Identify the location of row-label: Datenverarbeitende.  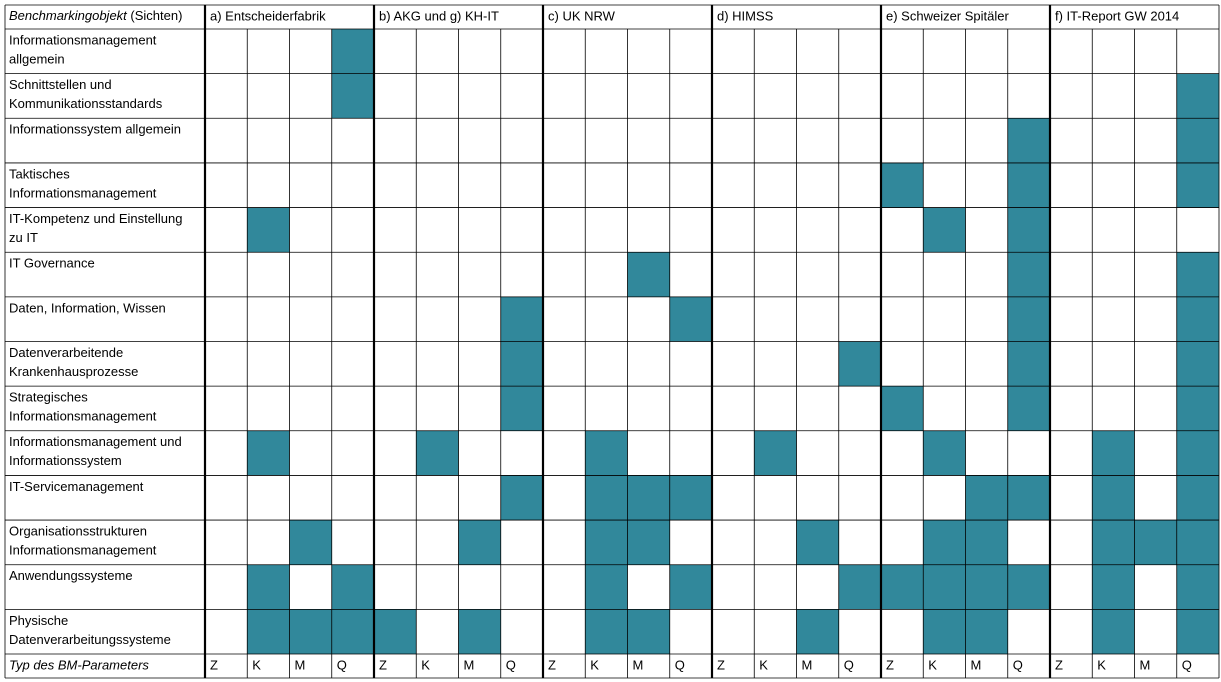
(66, 352).